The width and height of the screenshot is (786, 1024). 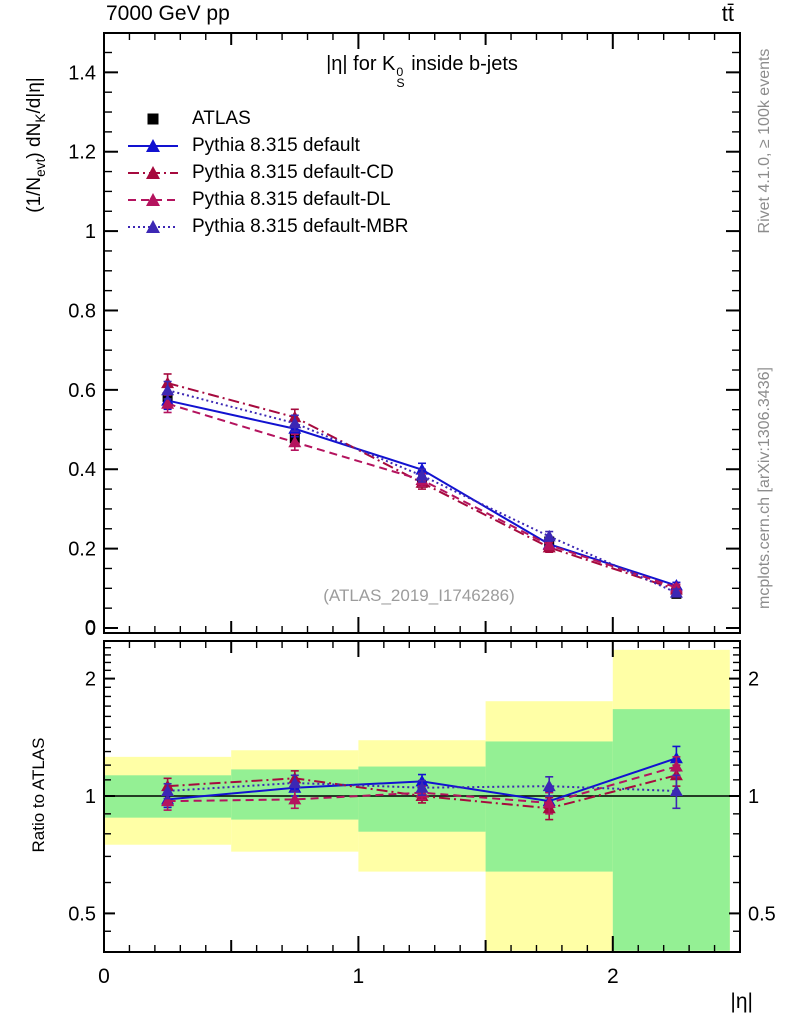 I want to click on legend-item-3: Pythia 8.315 default-DL, so click(x=267, y=199).